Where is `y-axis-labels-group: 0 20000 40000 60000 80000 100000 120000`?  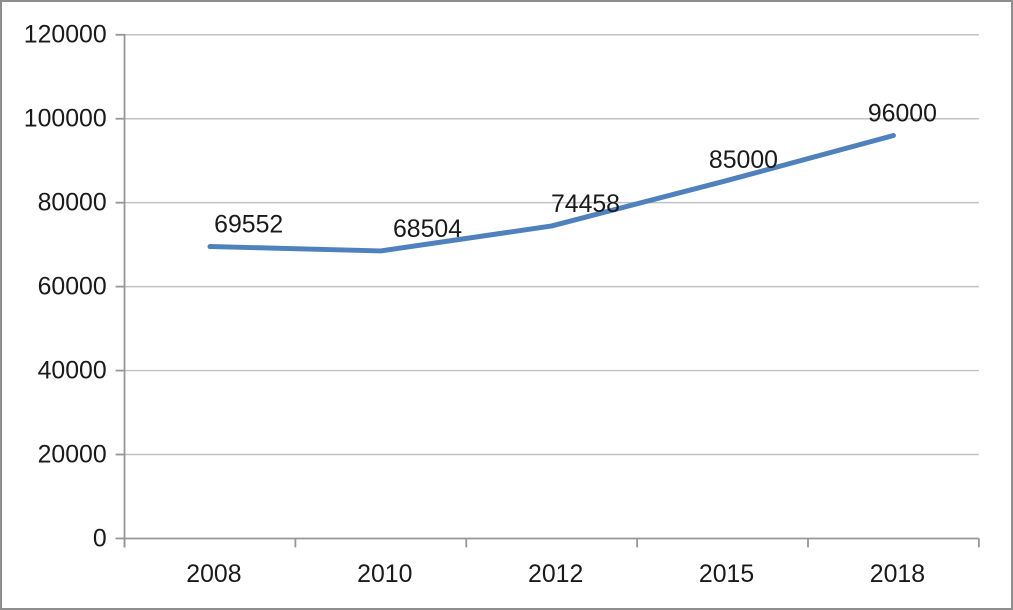
y-axis-labels-group: 0 20000 40000 60000 80000 100000 120000 is located at coordinates (65, 287).